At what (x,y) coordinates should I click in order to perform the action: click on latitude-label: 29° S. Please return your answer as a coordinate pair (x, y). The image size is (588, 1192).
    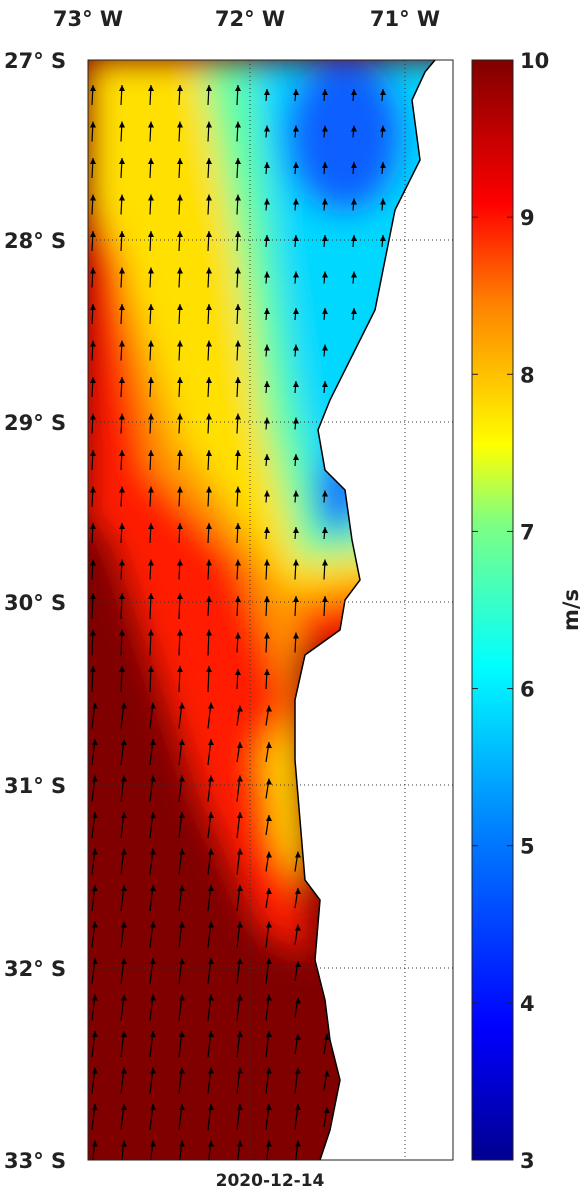
    Looking at the image, I should click on (35, 423).